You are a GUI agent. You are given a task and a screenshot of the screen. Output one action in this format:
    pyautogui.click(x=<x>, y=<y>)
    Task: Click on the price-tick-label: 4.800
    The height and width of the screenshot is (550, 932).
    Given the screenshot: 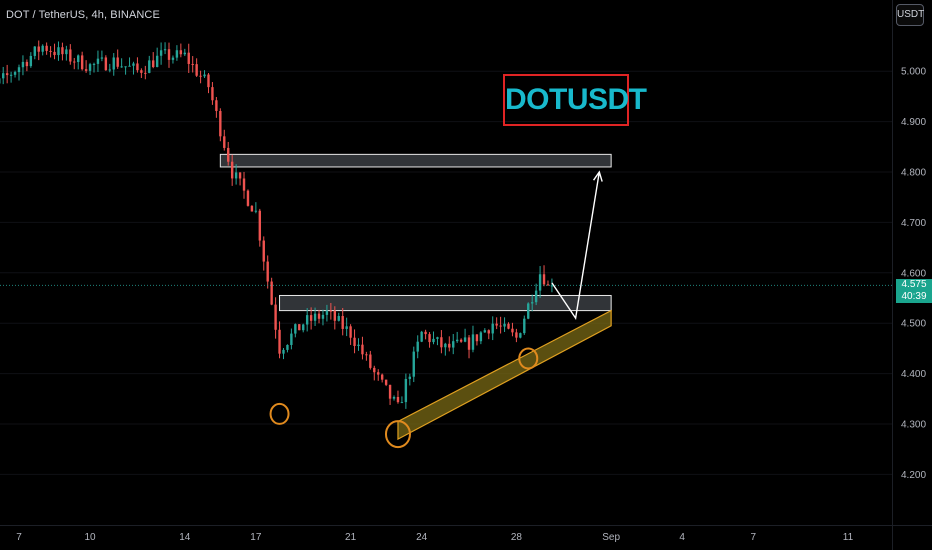 What is the action you would take?
    pyautogui.click(x=913, y=173)
    